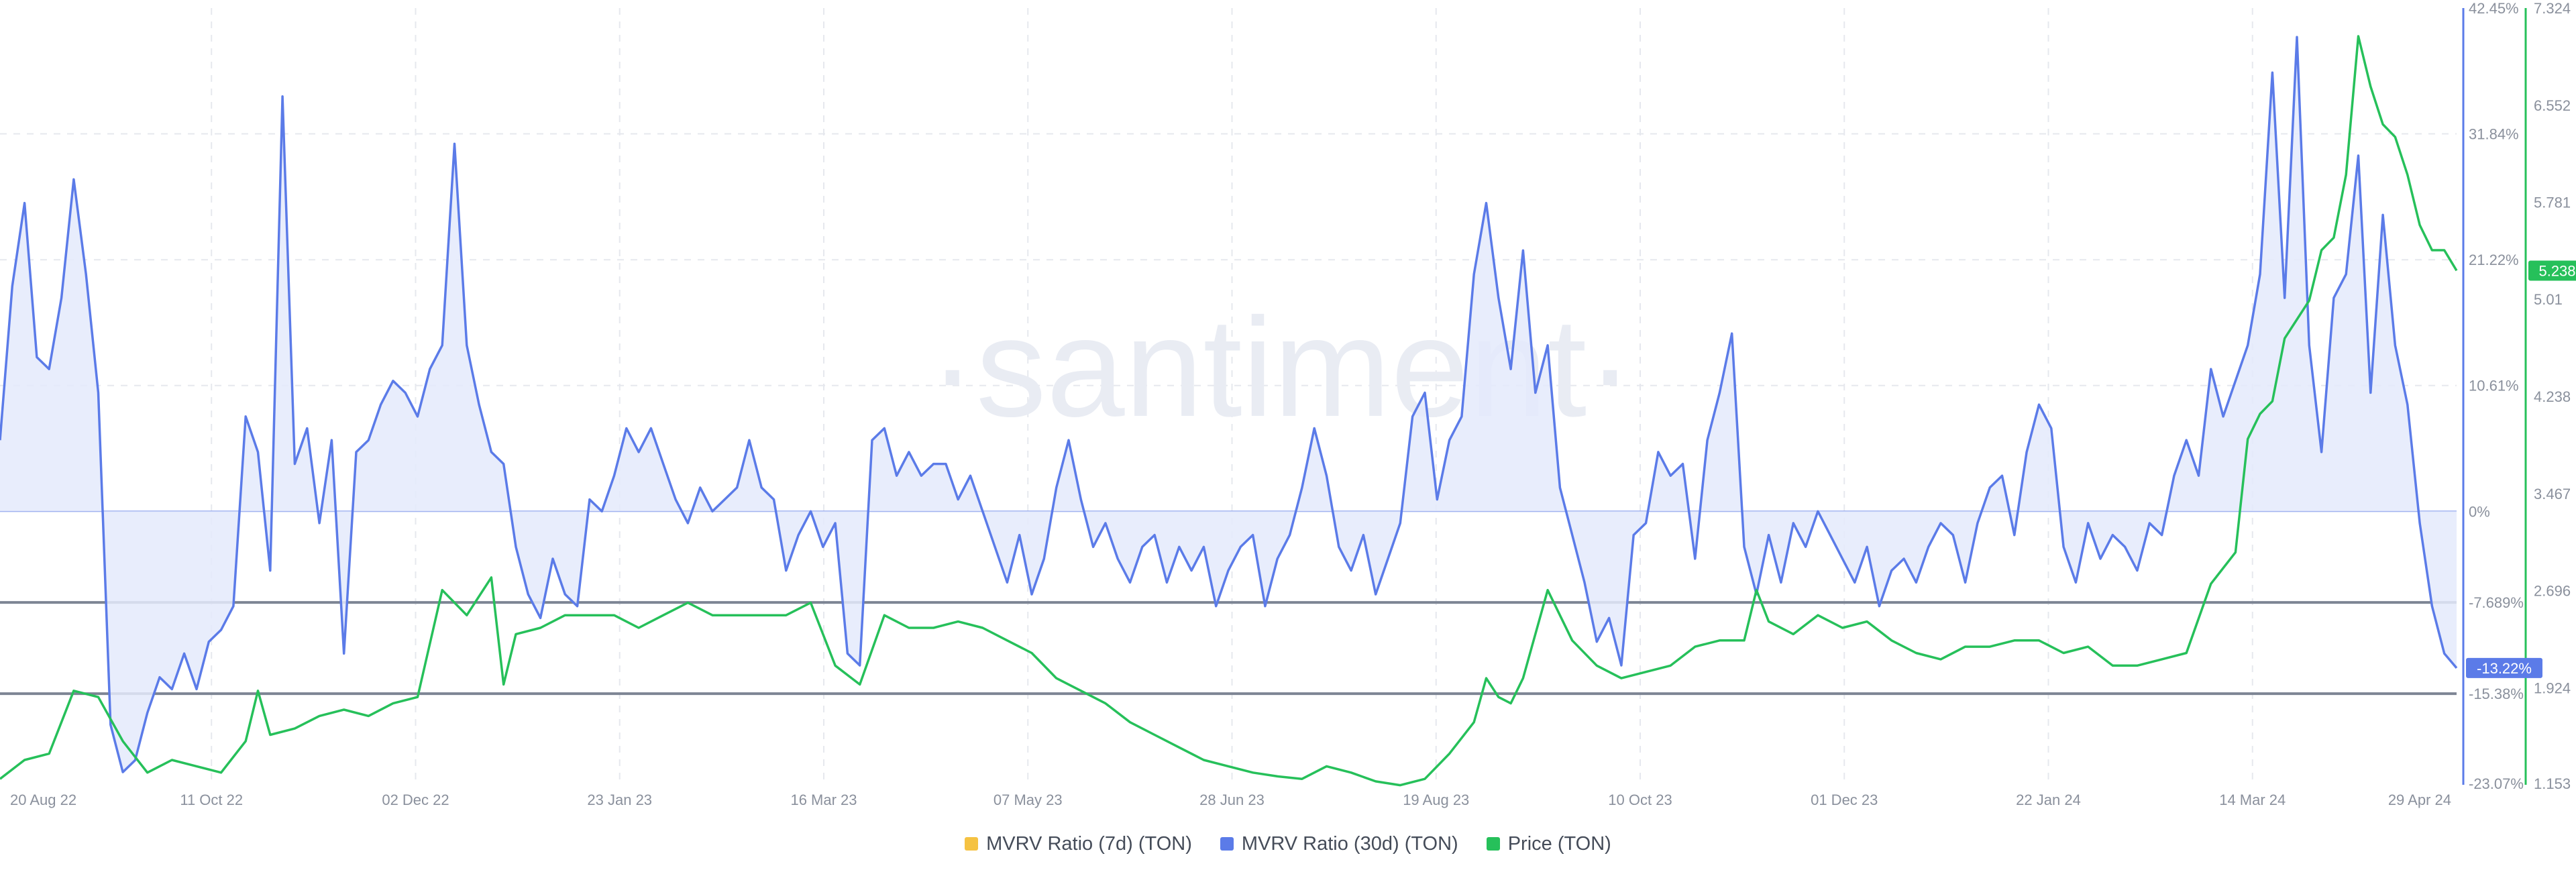 Image resolution: width=2576 pixels, height=872 pixels. Describe the element at coordinates (2552, 494) in the screenshot. I see `right-tick-label: 3.467` at that location.